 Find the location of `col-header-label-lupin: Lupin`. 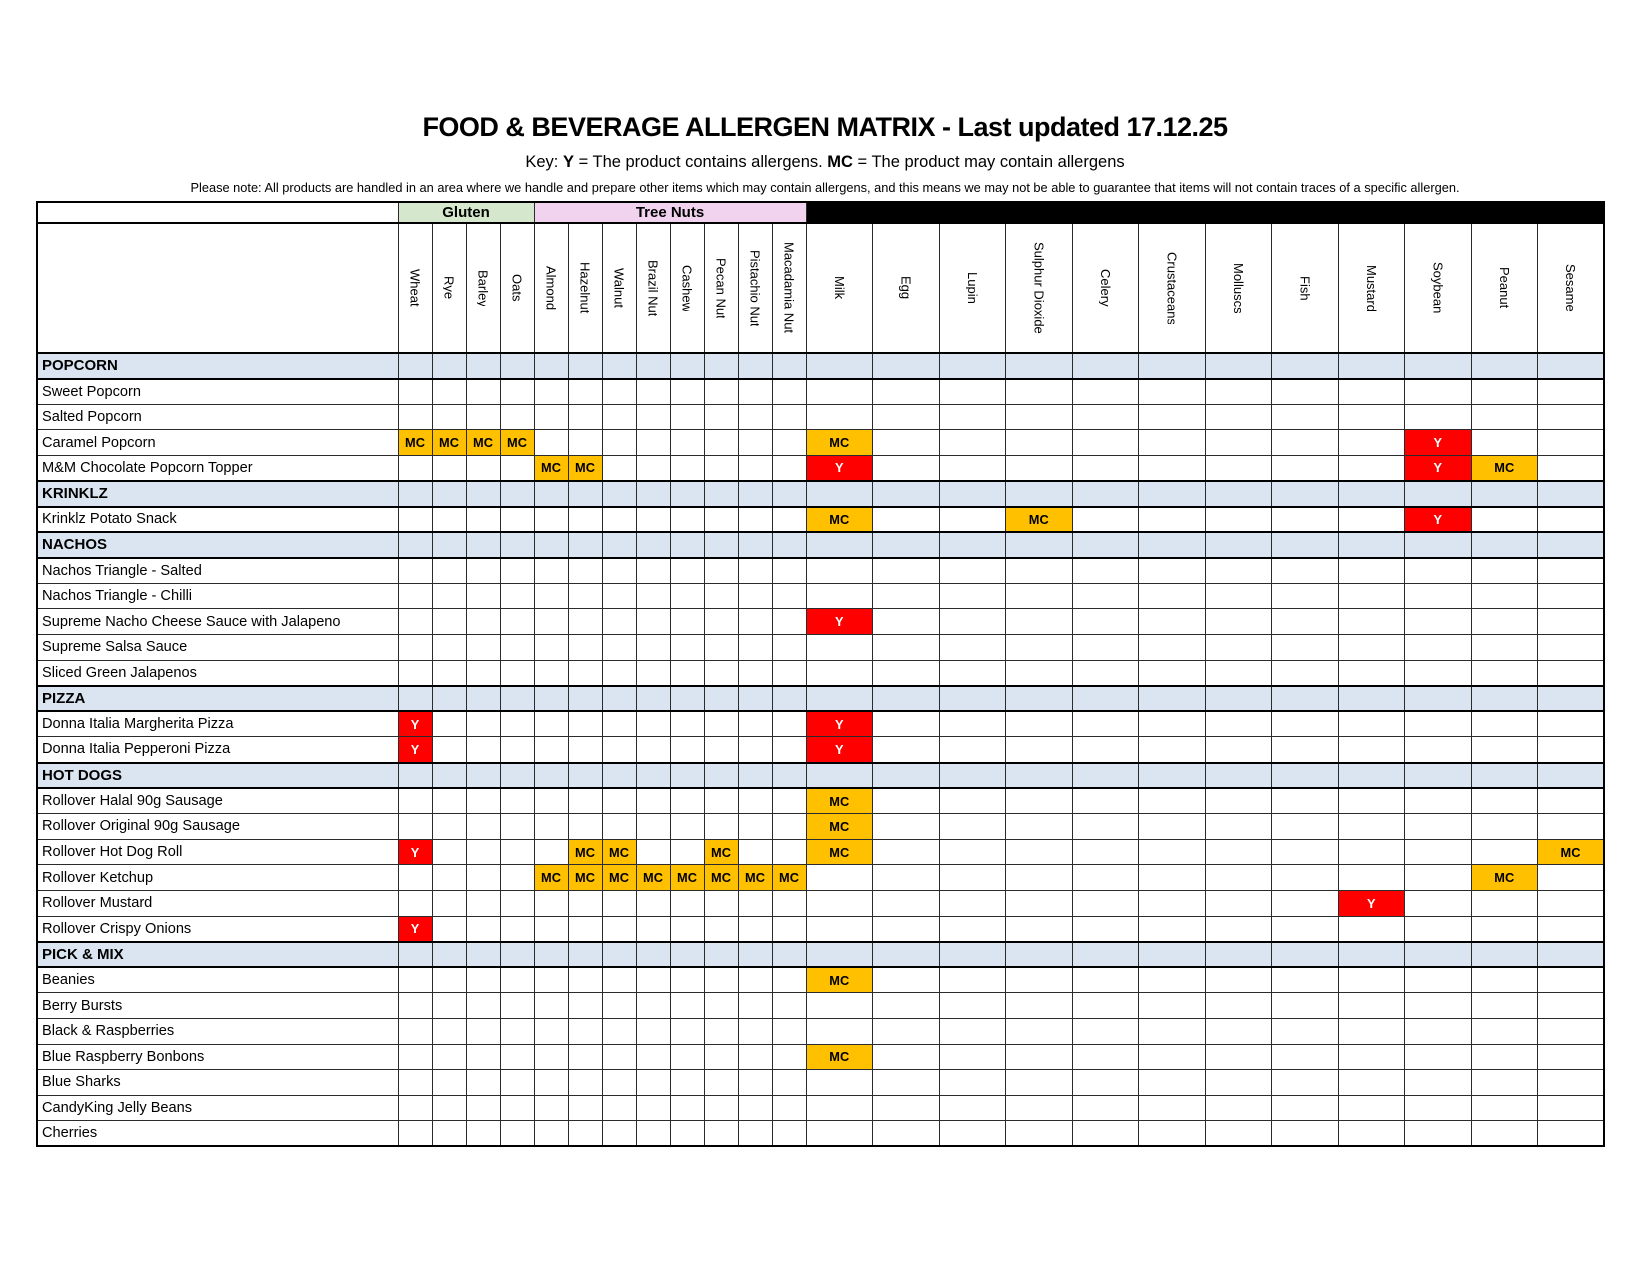

col-header-label-lupin: Lupin is located at coordinates (972, 288).